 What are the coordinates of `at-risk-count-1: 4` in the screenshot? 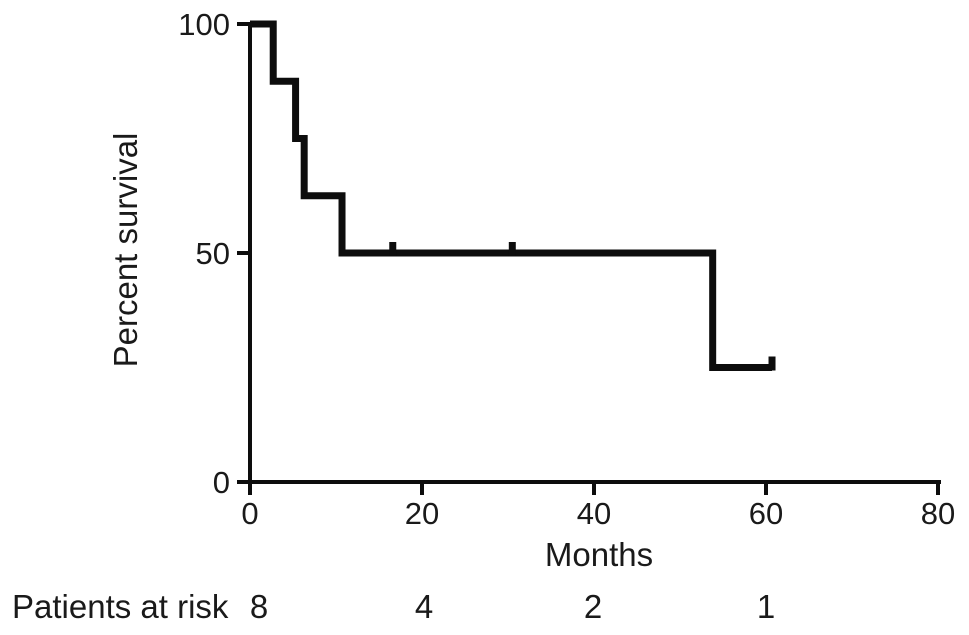 It's located at (424, 606).